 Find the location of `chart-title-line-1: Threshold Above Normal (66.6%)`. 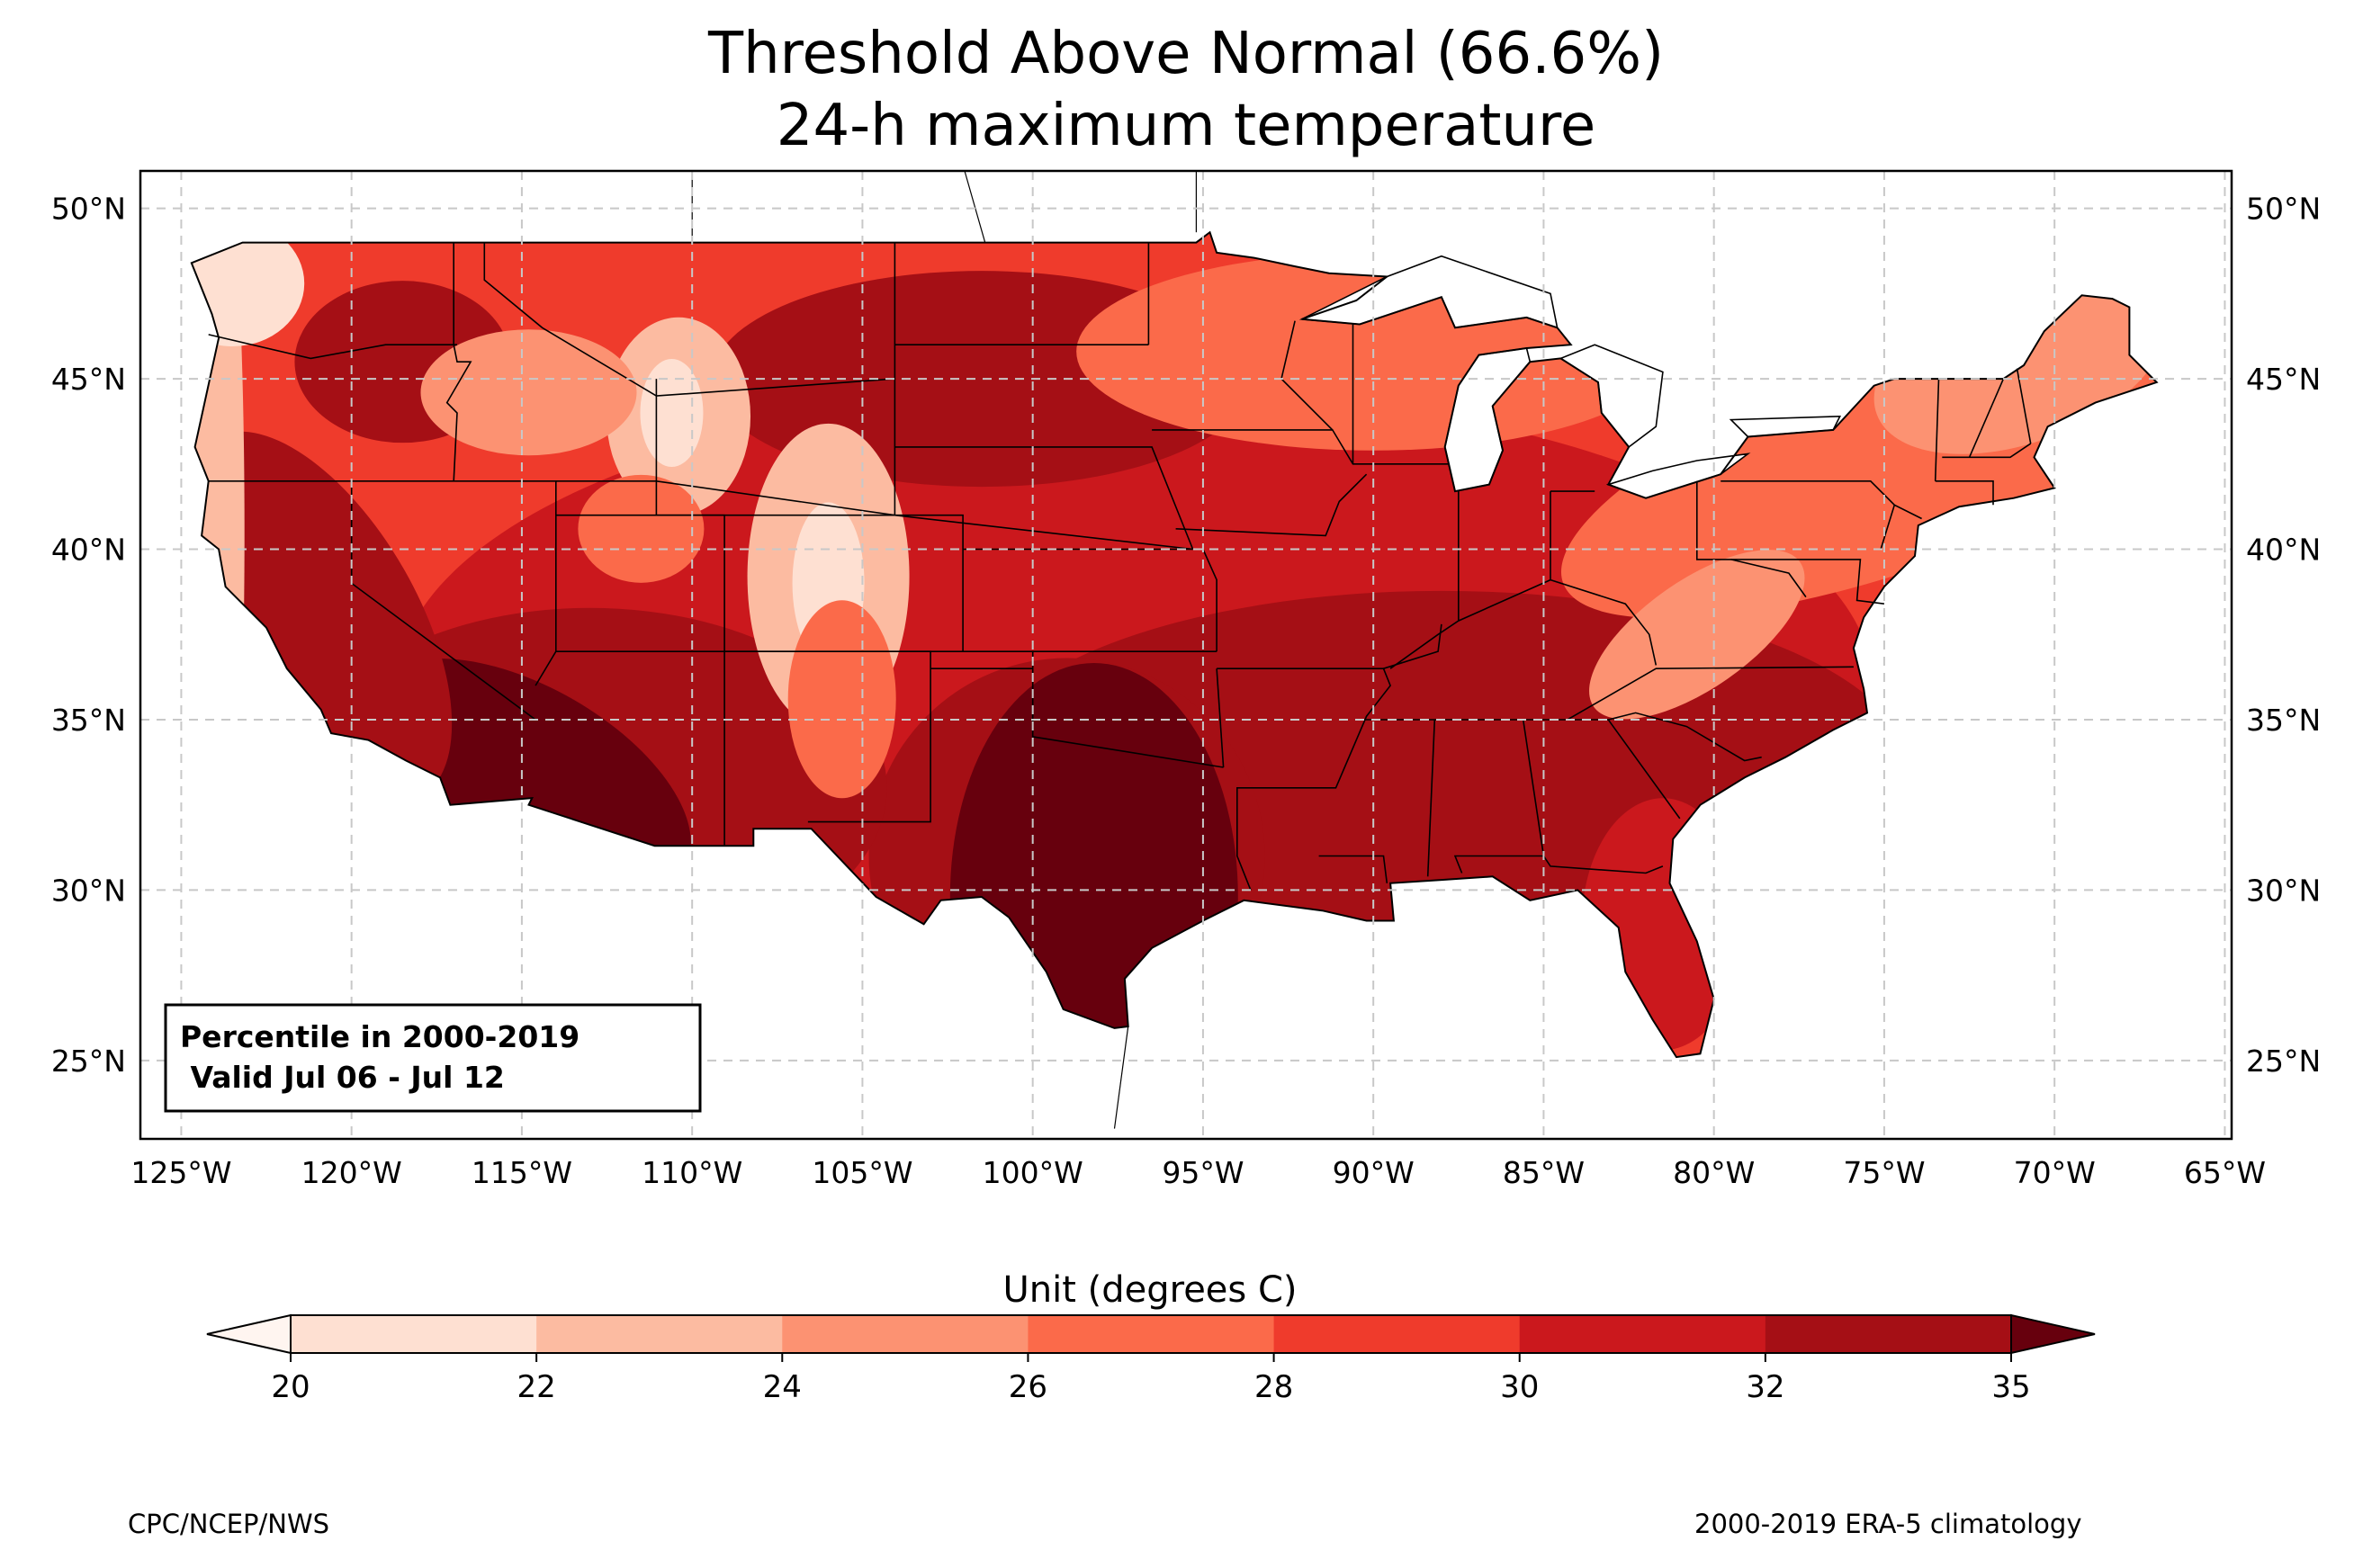

chart-title-line-1: Threshold Above Normal (66.6%) is located at coordinates (1186, 54).